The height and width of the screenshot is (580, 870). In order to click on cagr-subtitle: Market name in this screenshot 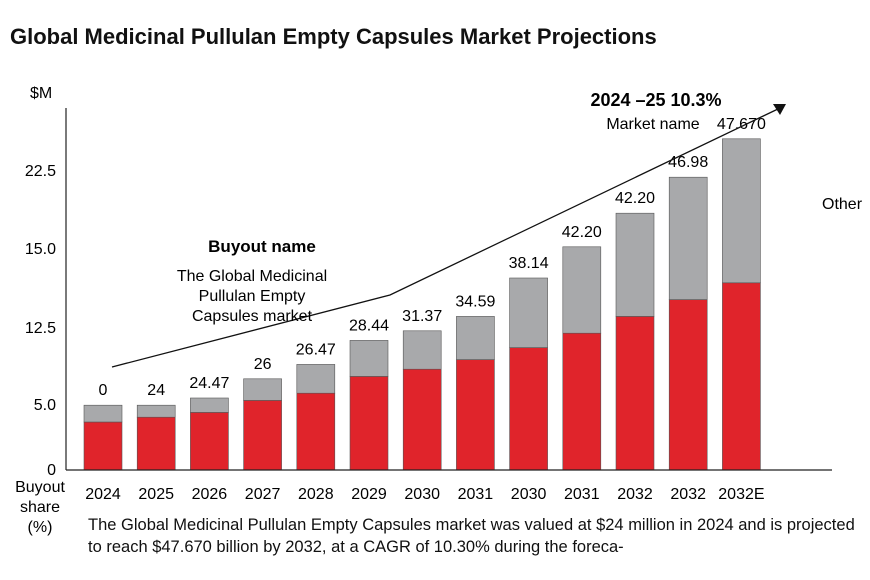, I will do `click(652, 124)`.